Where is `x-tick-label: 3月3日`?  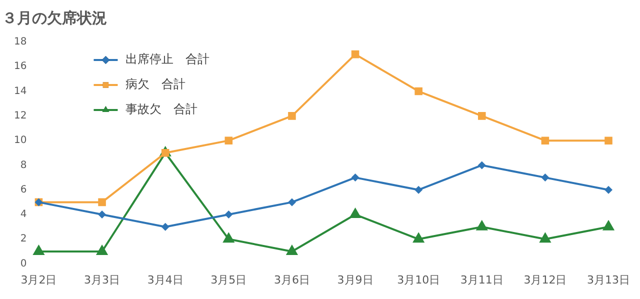 x-tick-label: 3月3日 is located at coordinates (102, 279).